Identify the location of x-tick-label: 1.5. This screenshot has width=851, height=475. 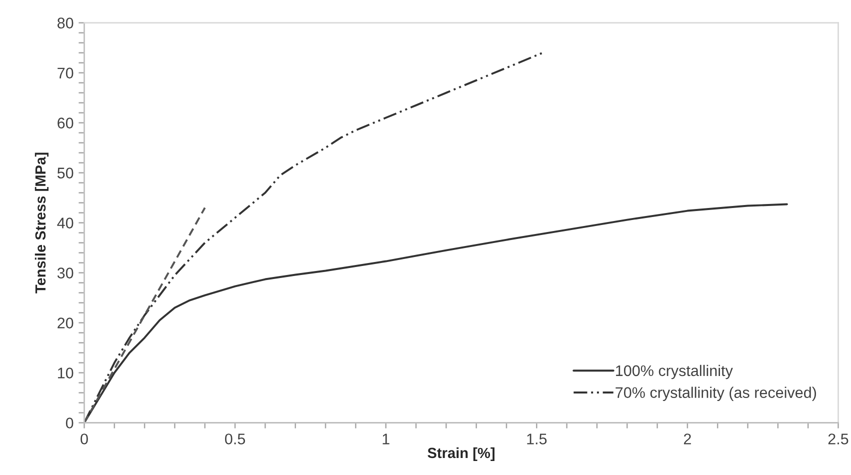
(537, 439).